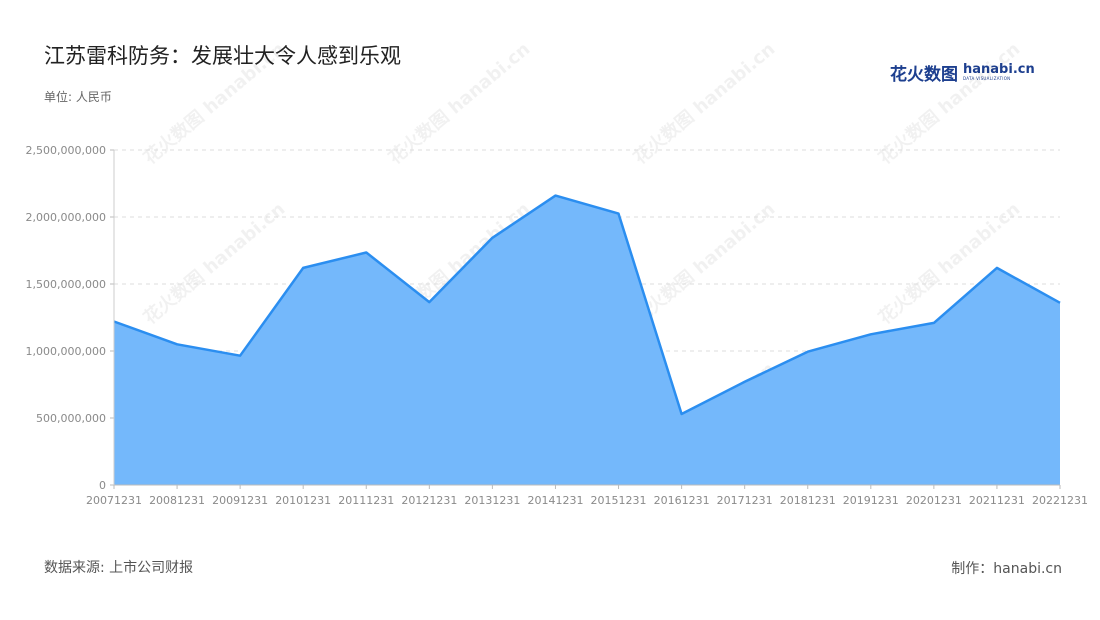 Image resolution: width=1100 pixels, height=620 pixels. What do you see at coordinates (871, 500) in the screenshot?
I see `x-tick-label: 20191231` at bounding box center [871, 500].